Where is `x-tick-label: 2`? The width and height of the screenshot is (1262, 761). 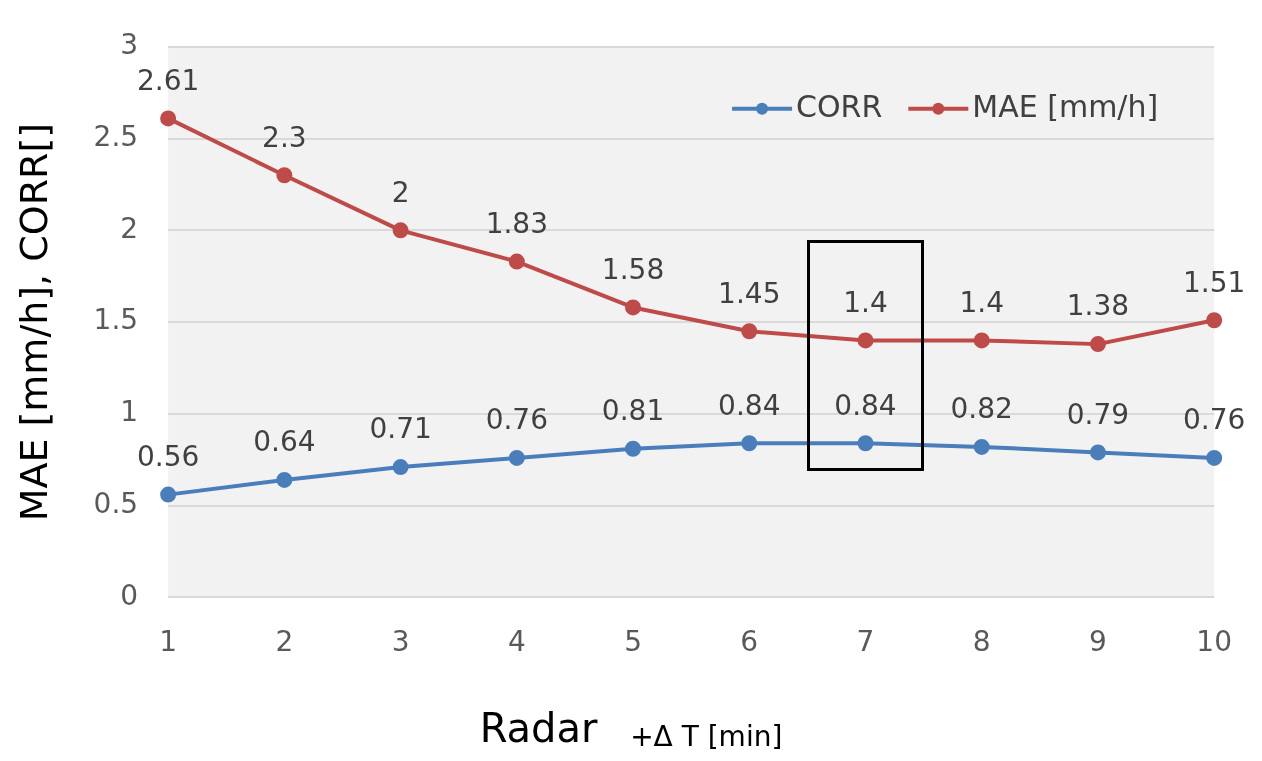 x-tick-label: 2 is located at coordinates (284, 642).